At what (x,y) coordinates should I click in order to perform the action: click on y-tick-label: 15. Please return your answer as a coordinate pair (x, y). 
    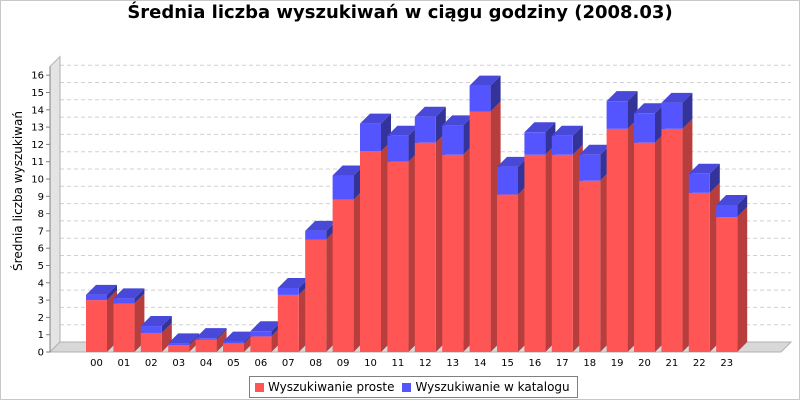
    Looking at the image, I should click on (37, 93).